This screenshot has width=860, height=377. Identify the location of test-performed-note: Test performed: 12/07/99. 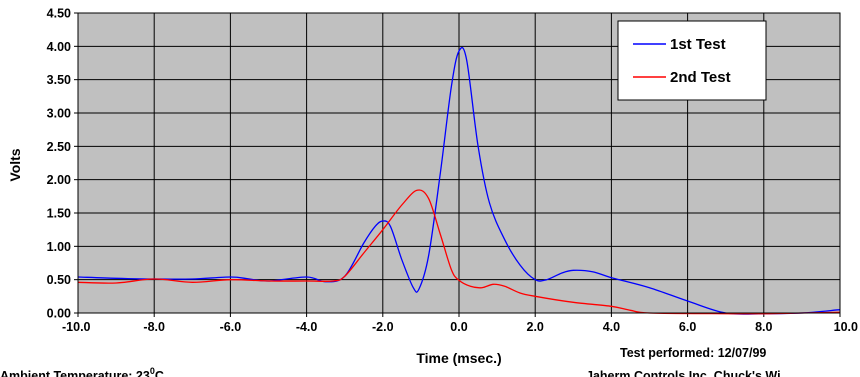
(693, 353).